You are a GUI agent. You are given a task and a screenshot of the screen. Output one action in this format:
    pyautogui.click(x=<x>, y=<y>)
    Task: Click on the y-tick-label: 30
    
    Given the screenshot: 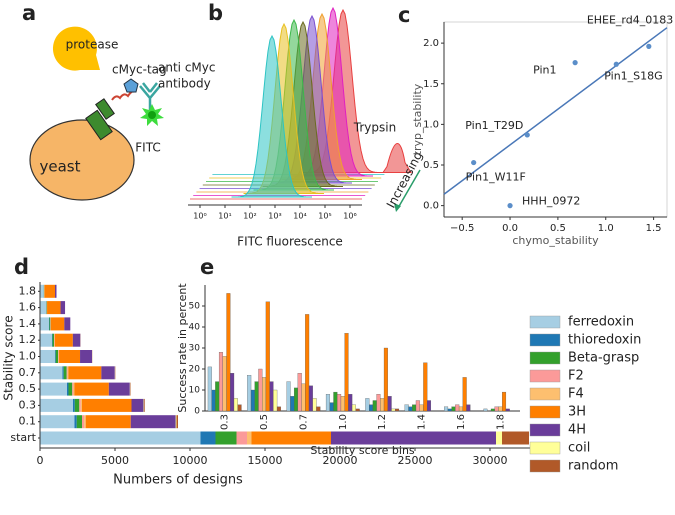 What is the action you would take?
    pyautogui.click(x=195, y=349)
    